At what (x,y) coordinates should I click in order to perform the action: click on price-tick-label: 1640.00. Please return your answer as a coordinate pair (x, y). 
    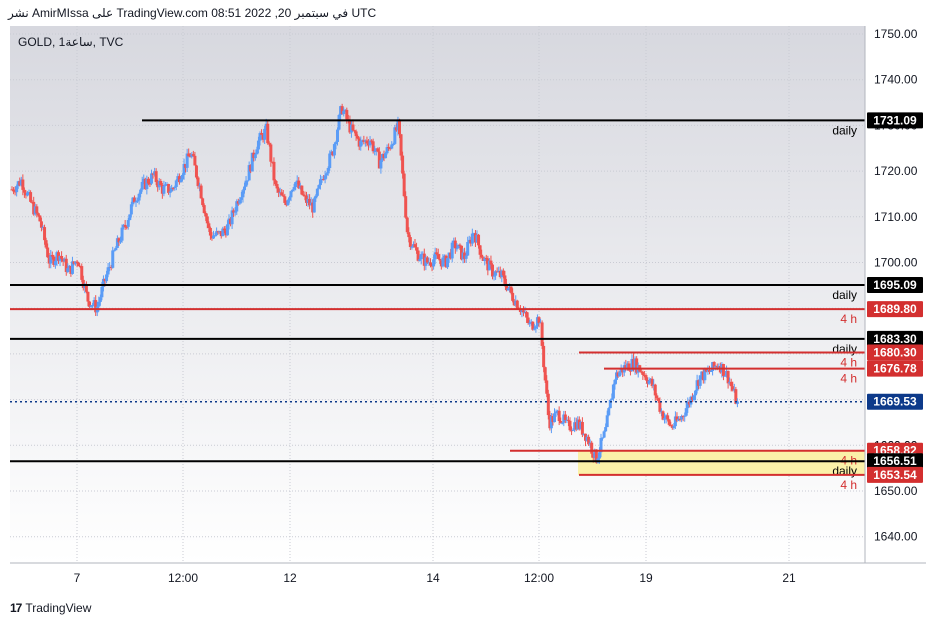
    Looking at the image, I should click on (896, 537).